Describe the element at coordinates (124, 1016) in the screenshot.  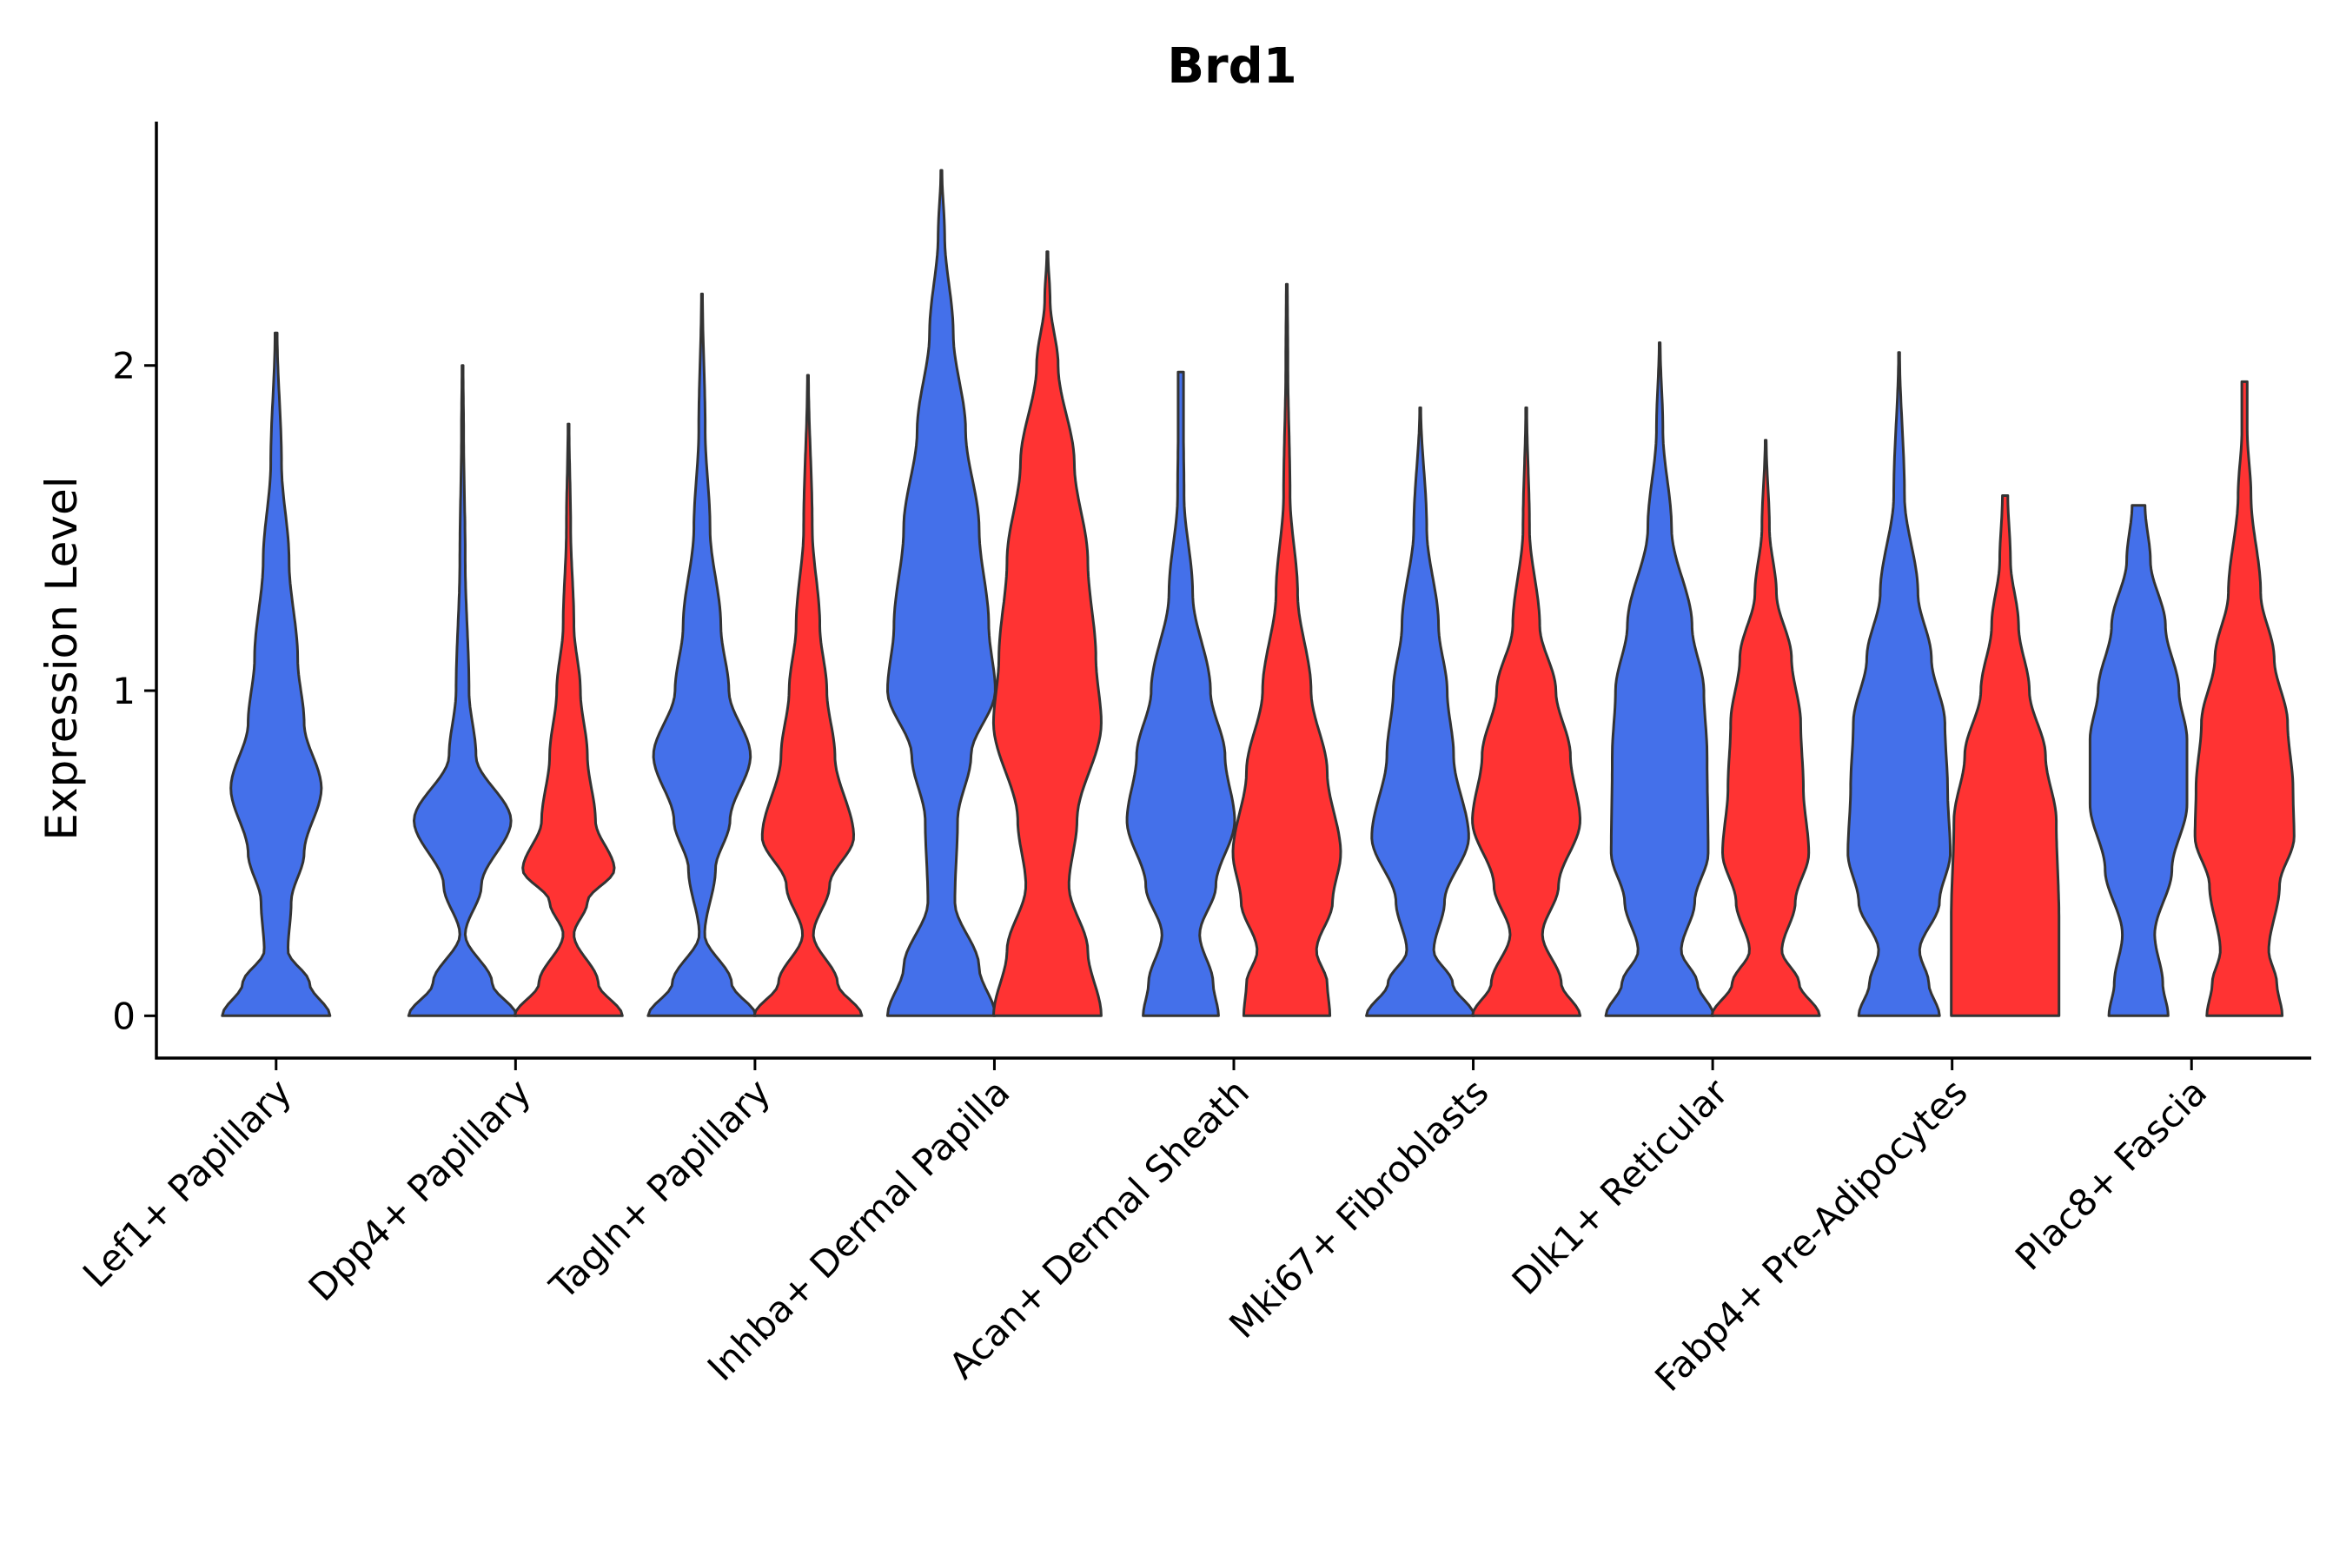
I see `y-tick-label: 0` at that location.